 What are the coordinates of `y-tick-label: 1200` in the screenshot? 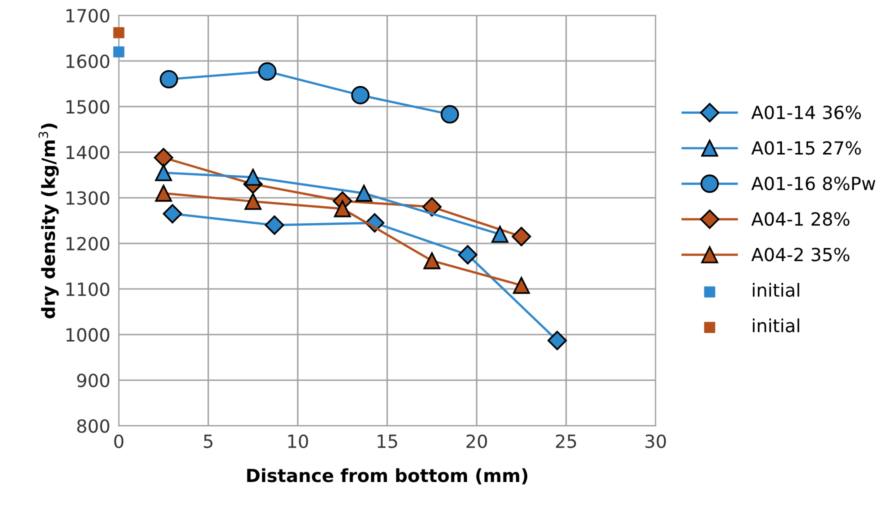 It's located at (88, 243).